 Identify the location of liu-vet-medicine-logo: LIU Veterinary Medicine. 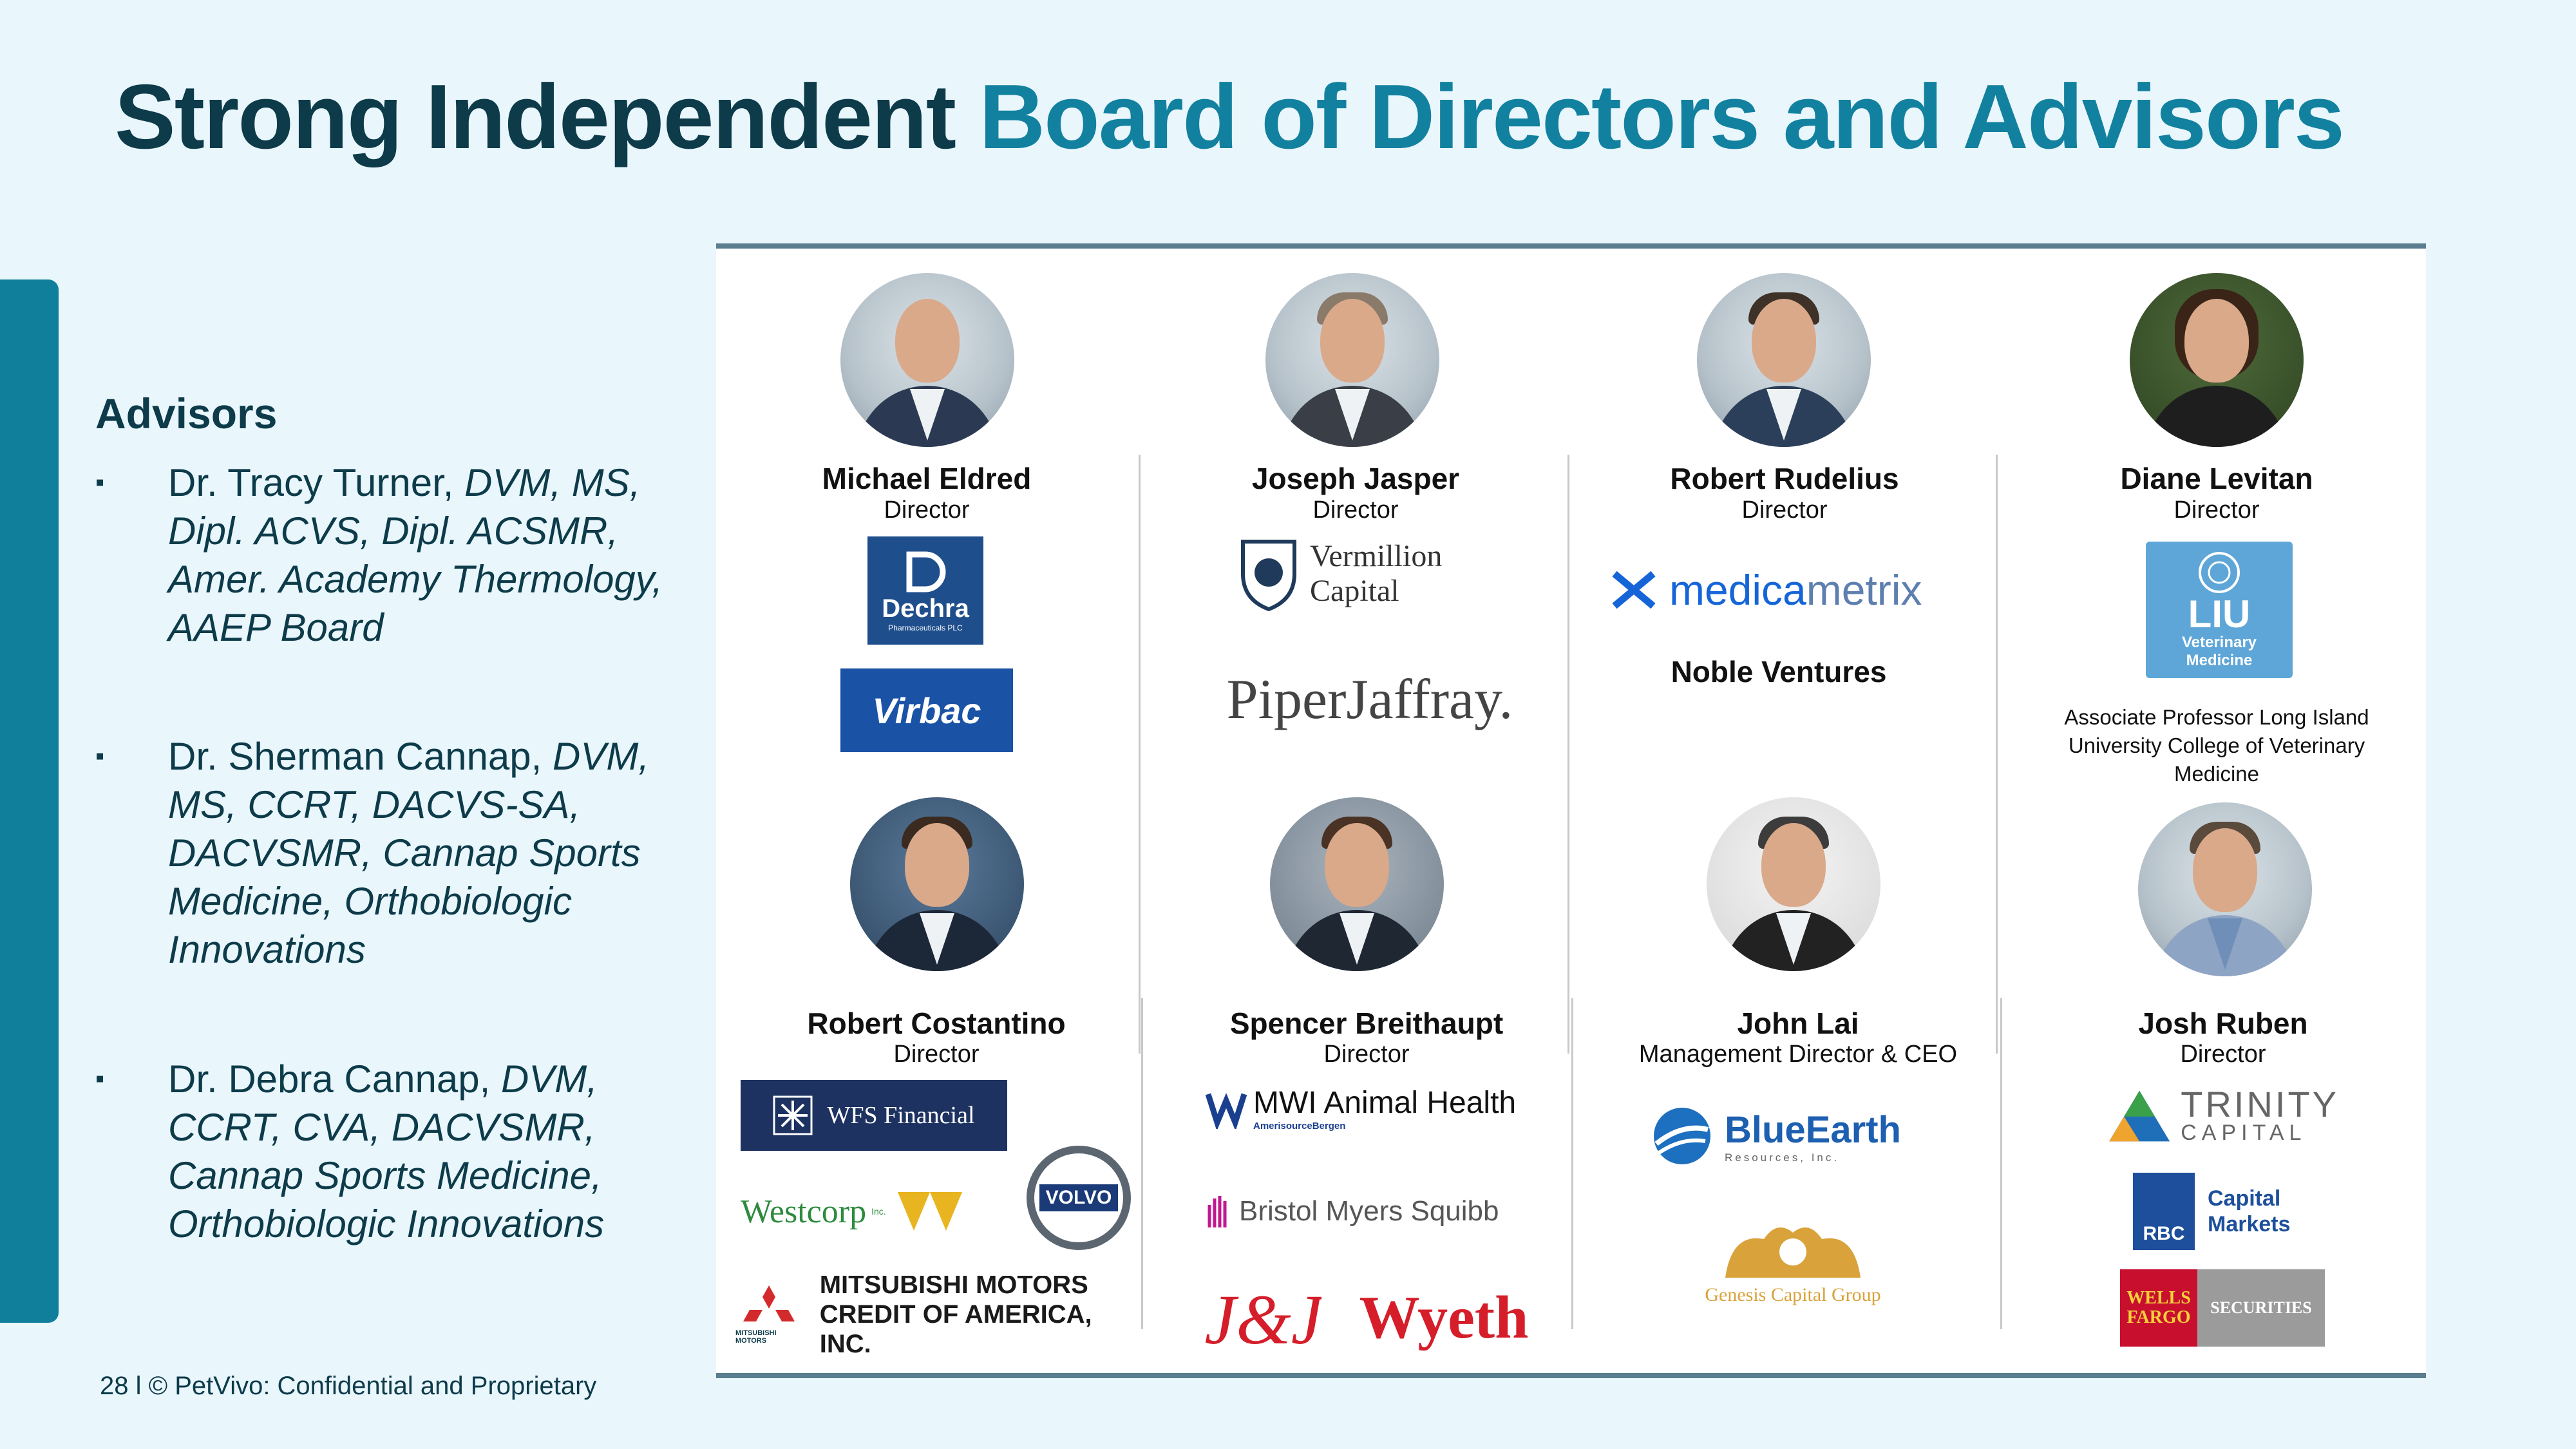
(2219, 610).